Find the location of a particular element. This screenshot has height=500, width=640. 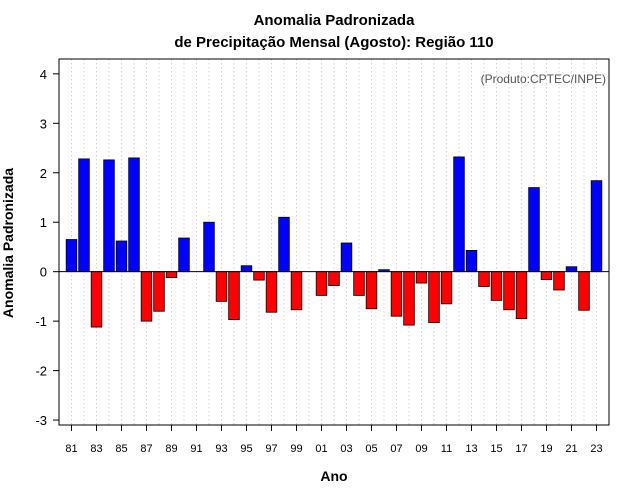

bar-1987 is located at coordinates (146, 296).